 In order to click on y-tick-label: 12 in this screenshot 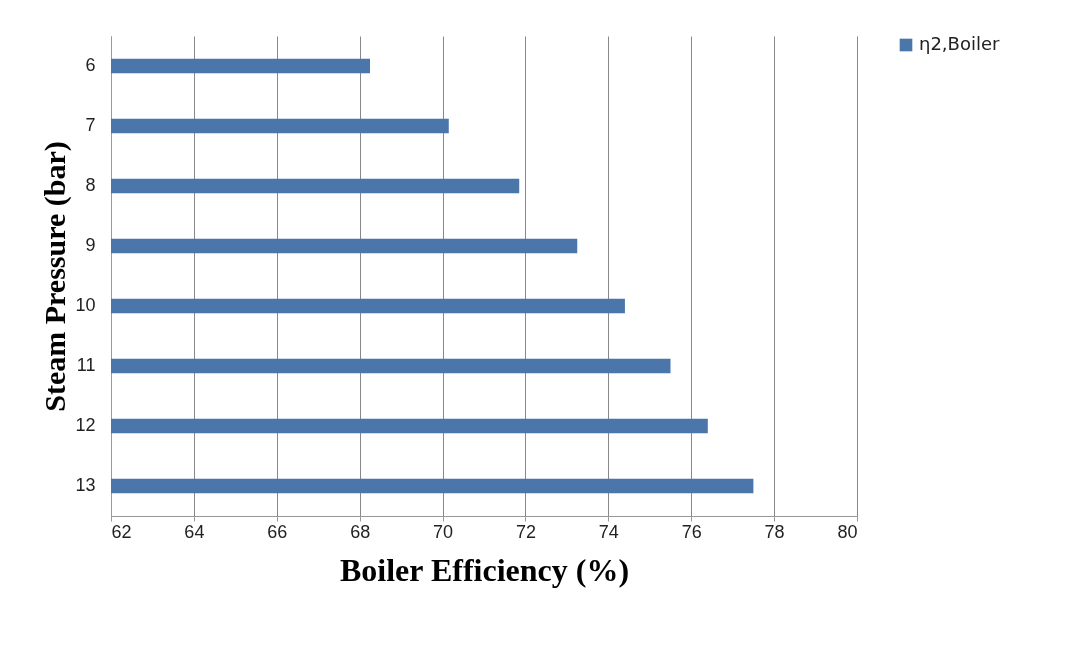, I will do `click(85, 425)`.